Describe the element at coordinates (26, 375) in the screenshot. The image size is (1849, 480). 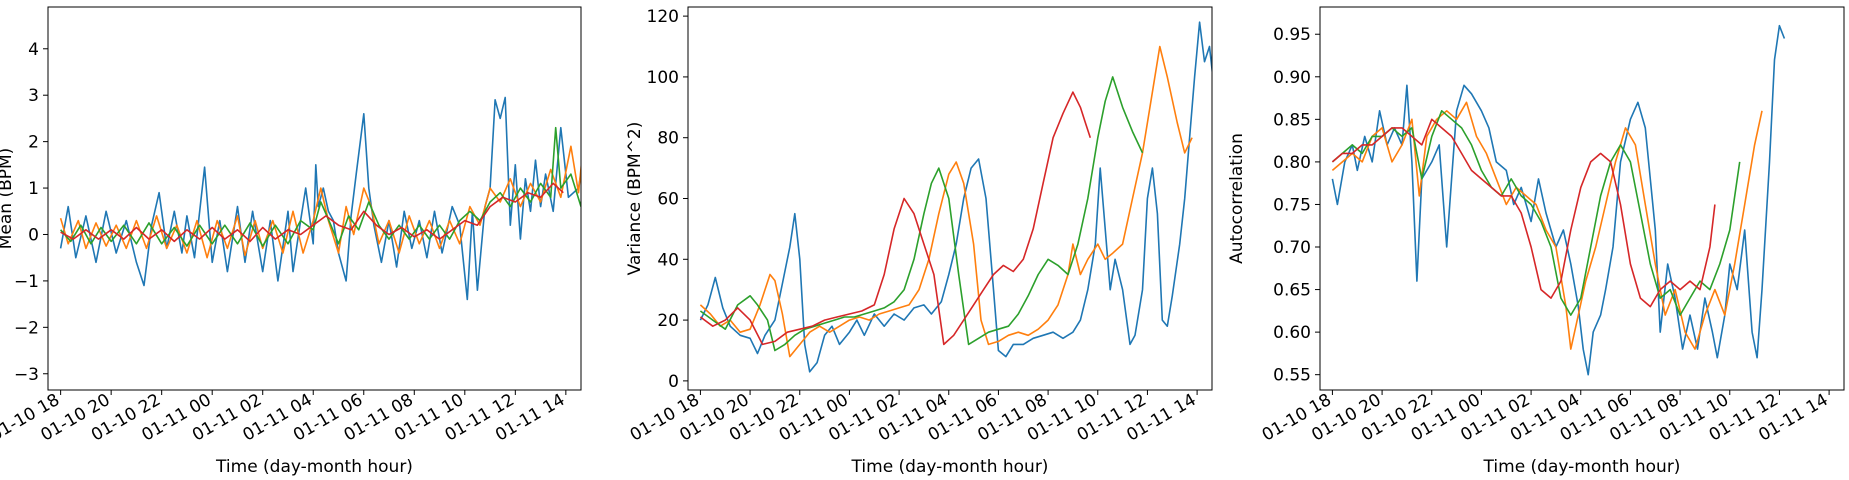
I see `y-tick-label: −3` at that location.